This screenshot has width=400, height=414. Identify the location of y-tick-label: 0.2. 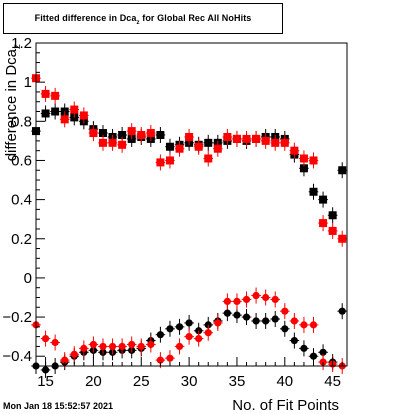
(21, 239).